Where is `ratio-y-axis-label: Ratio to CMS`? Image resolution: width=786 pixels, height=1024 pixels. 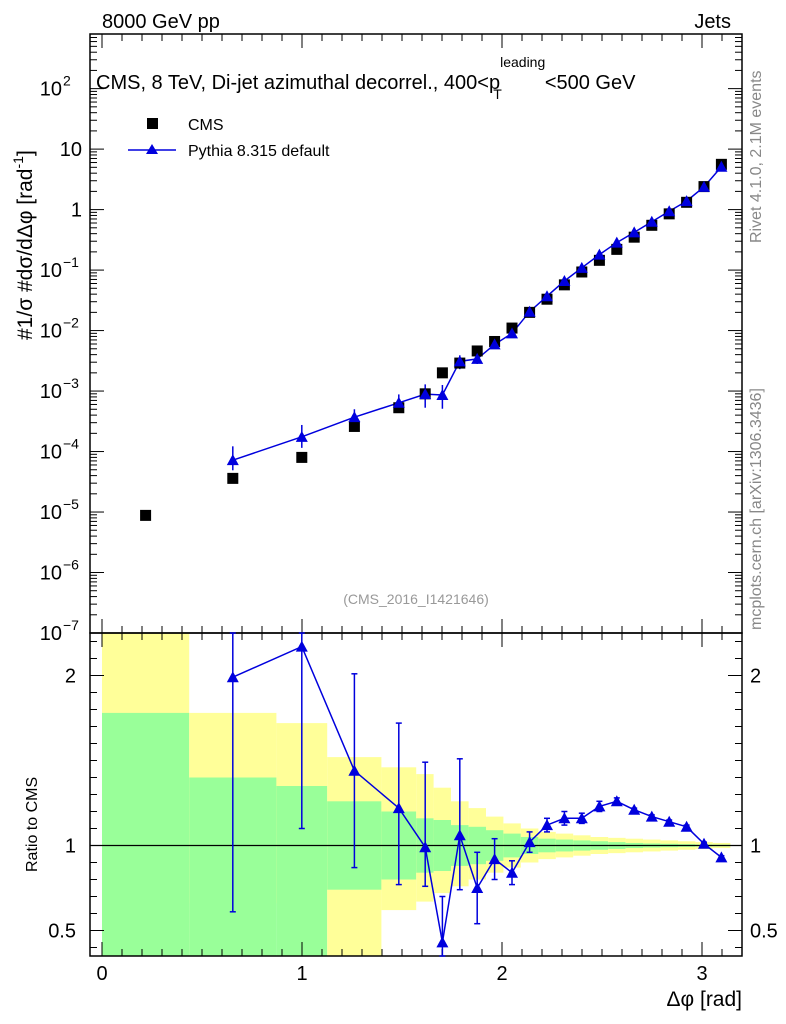
ratio-y-axis-label: Ratio to CMS is located at coordinates (32, 824).